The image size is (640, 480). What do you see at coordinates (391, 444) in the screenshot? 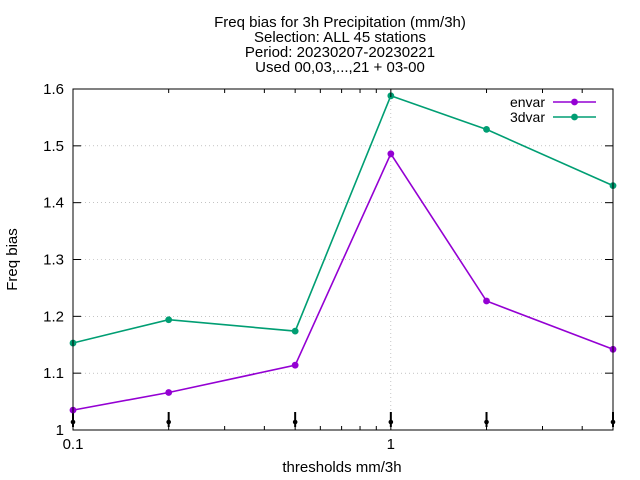
I see `x-tick-label: 1` at bounding box center [391, 444].